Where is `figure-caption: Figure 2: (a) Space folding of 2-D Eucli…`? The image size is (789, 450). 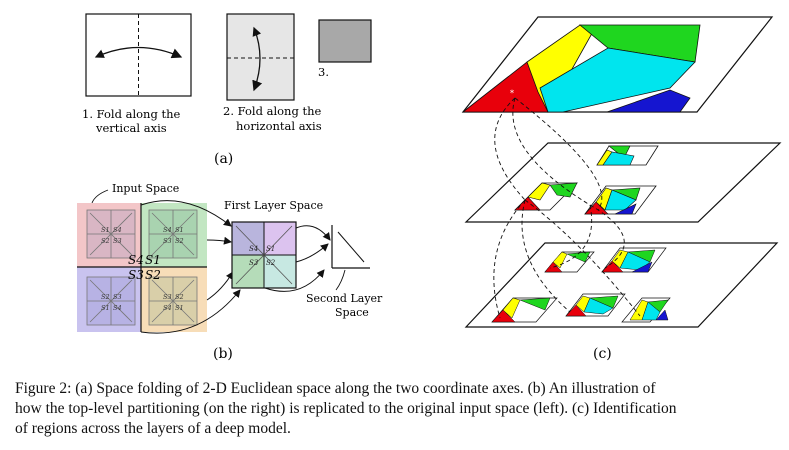
figure-caption: Figure 2: (a) Space folding of 2-D Eucli… is located at coordinates (397, 409).